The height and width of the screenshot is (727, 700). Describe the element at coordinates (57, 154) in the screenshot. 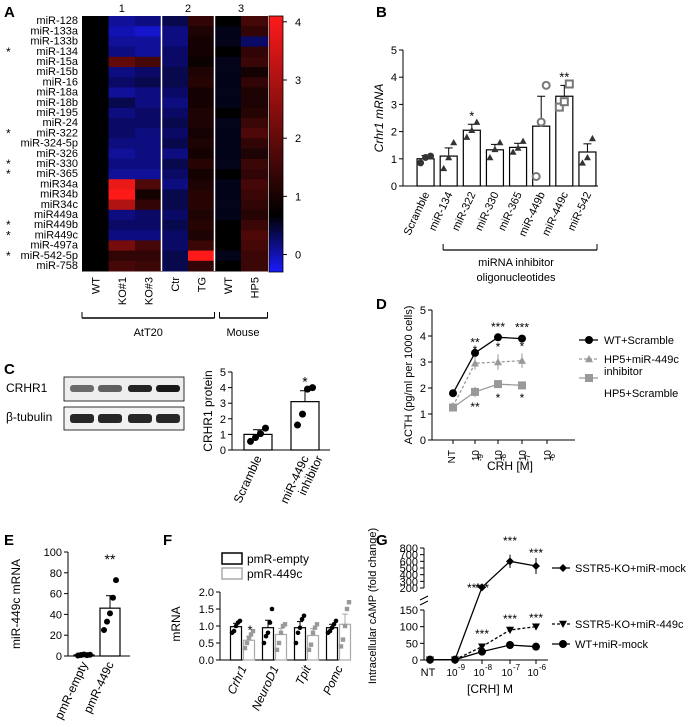

I see `heatmap-row-label: miR-326` at that location.